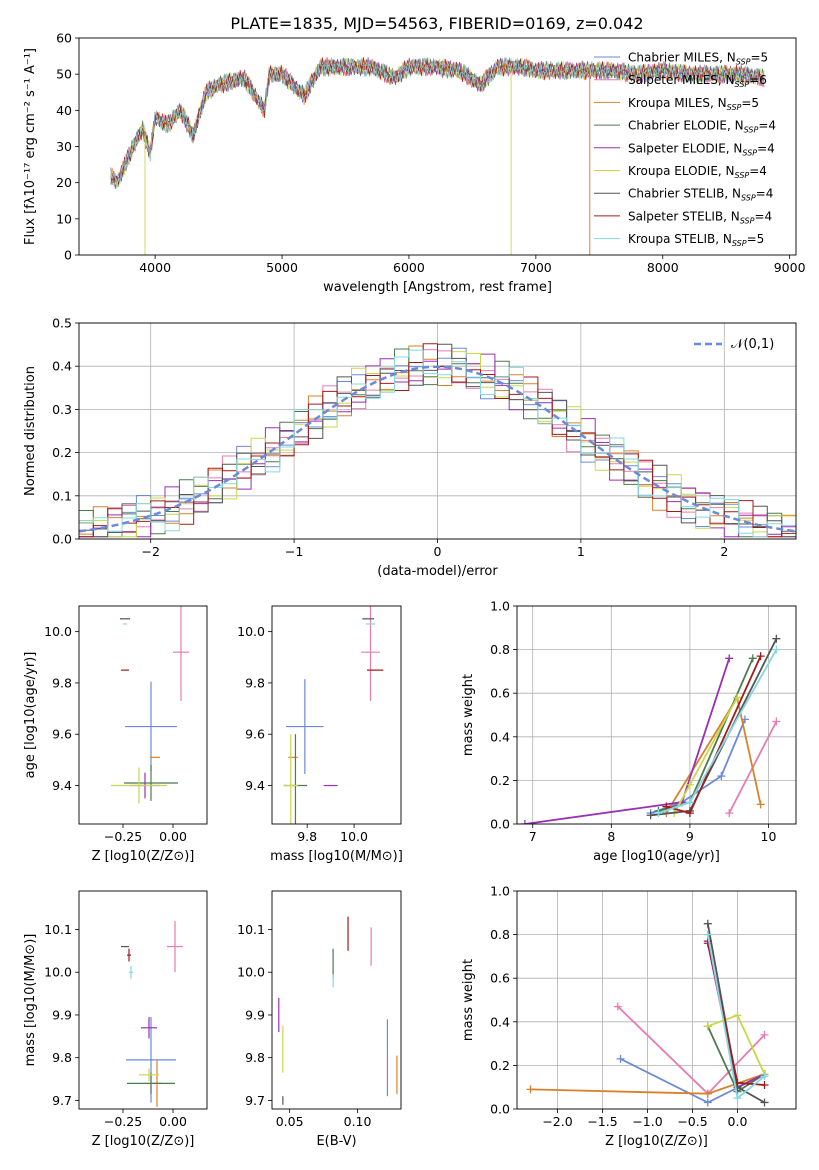  Describe the element at coordinates (500, 891) in the screenshot. I see `y-tick-label: 1.0` at that location.